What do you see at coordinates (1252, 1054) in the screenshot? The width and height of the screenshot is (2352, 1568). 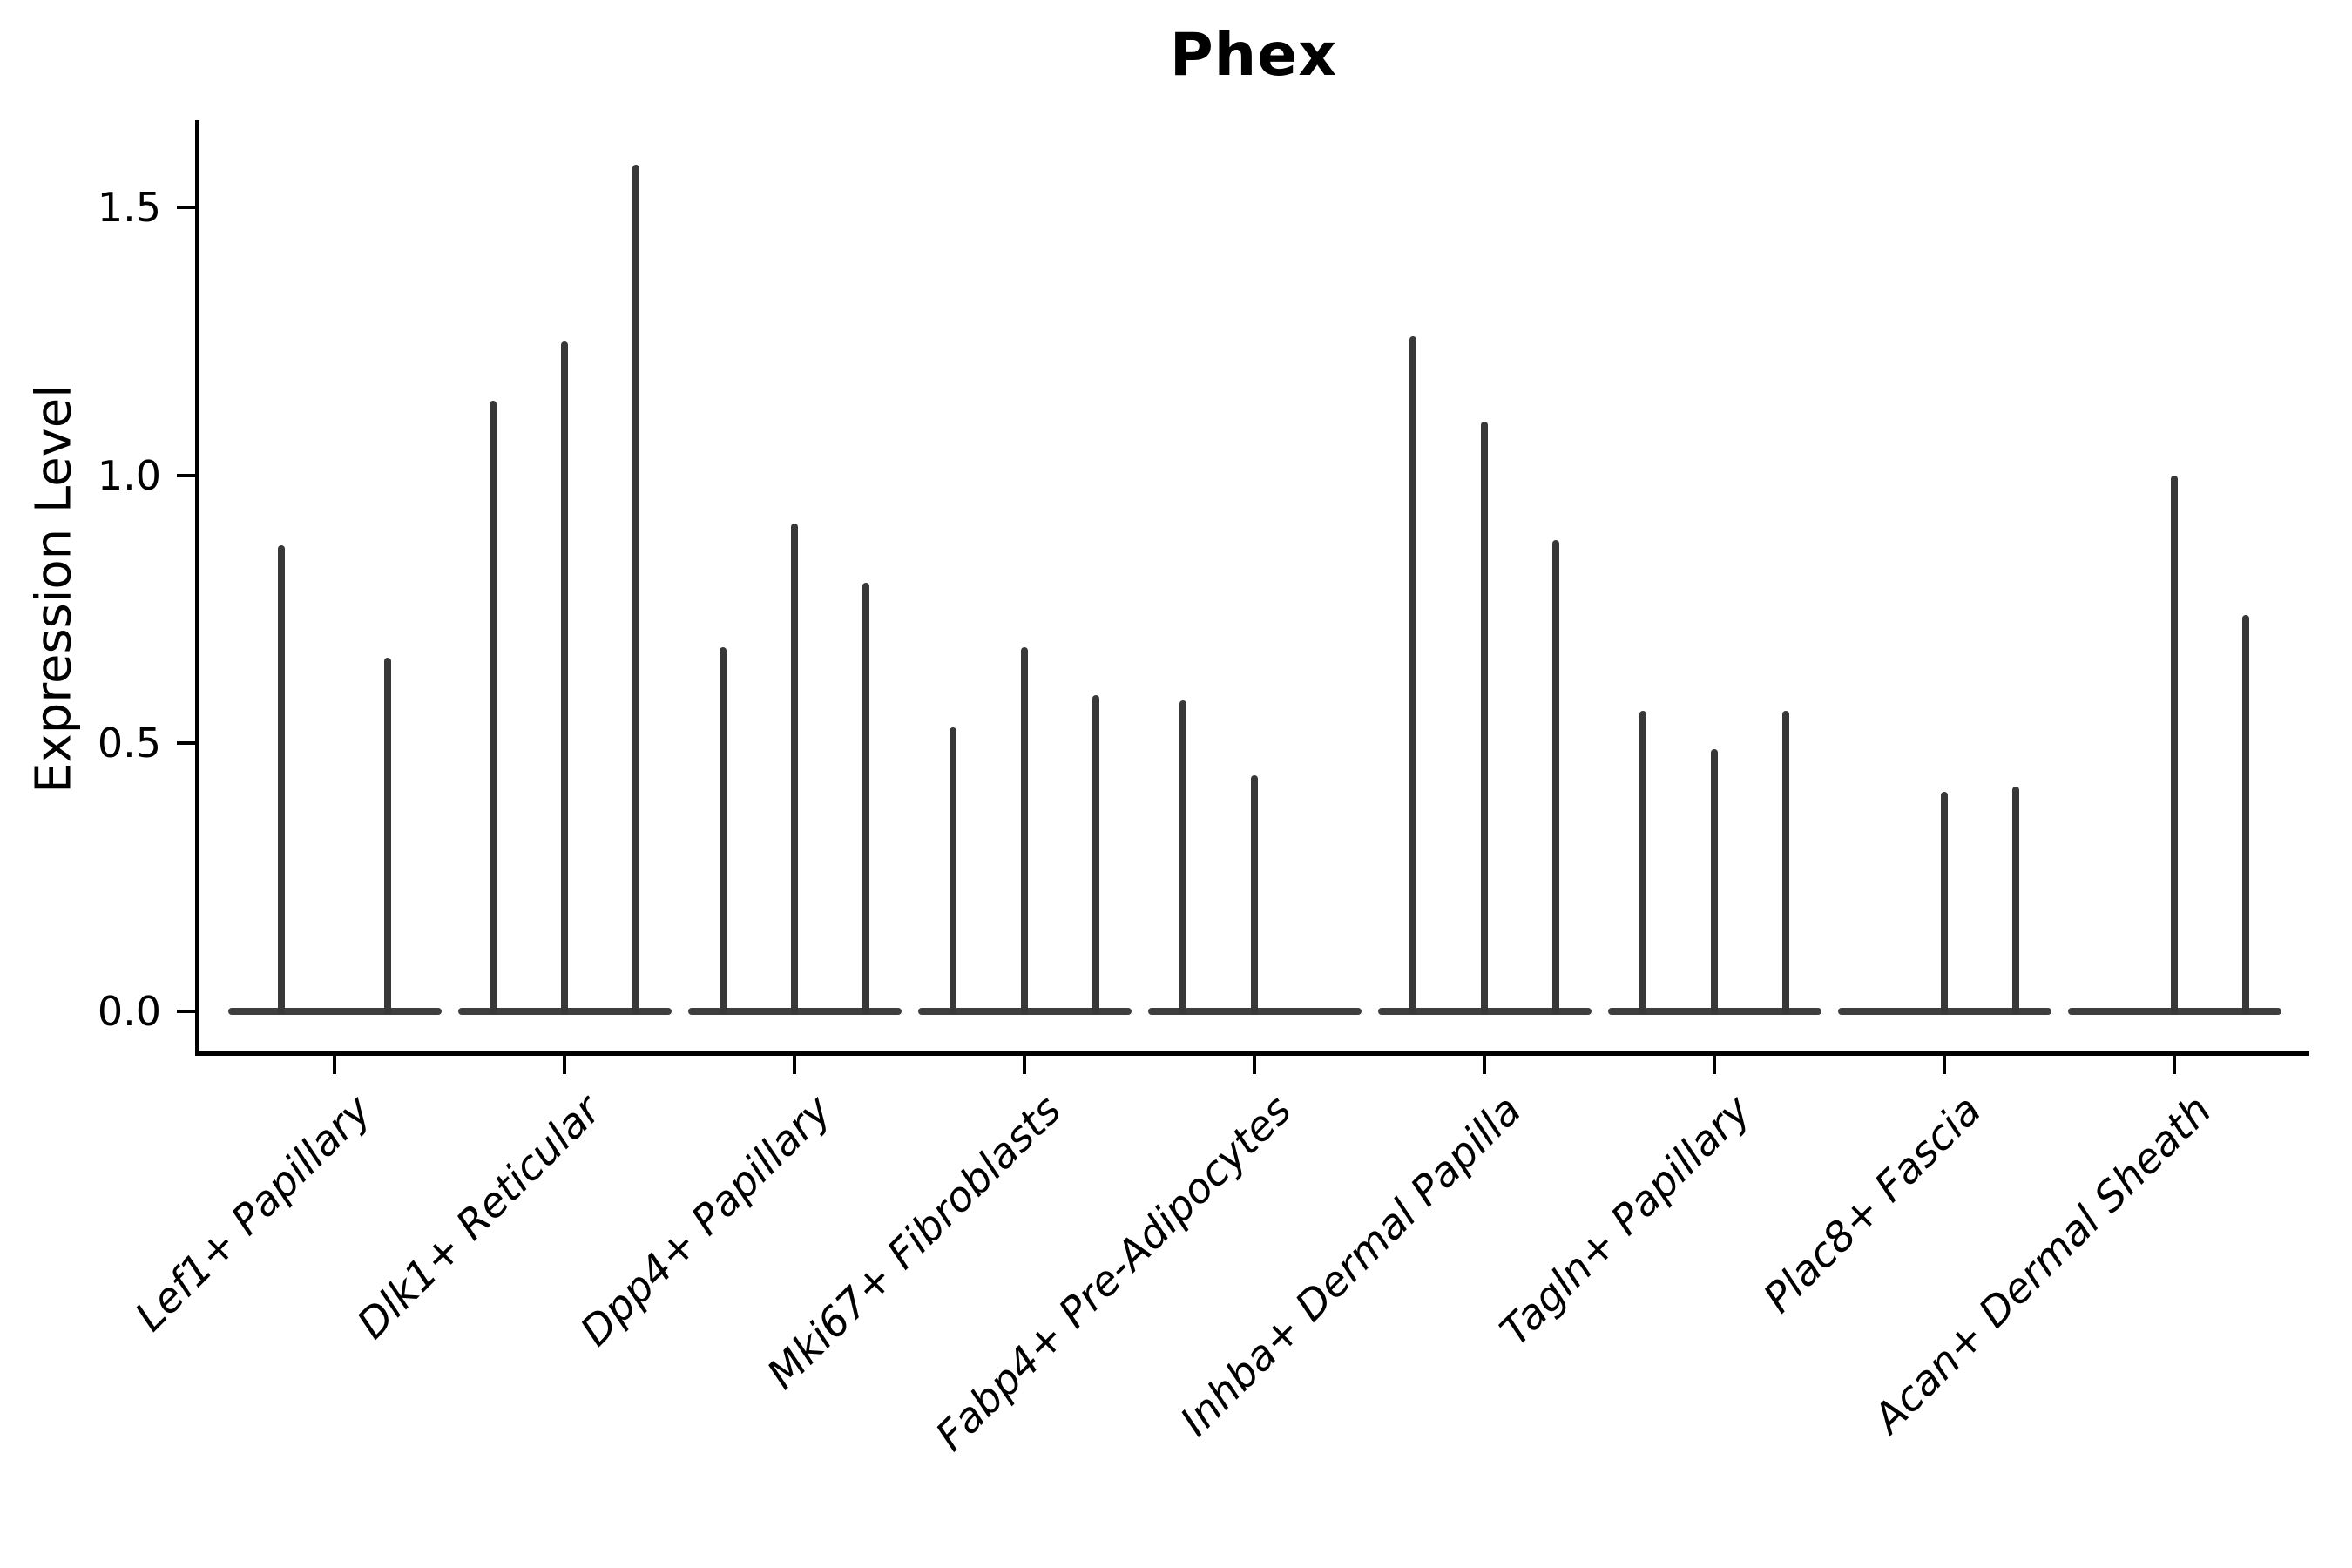 I see `x-axis-spine` at bounding box center [1252, 1054].